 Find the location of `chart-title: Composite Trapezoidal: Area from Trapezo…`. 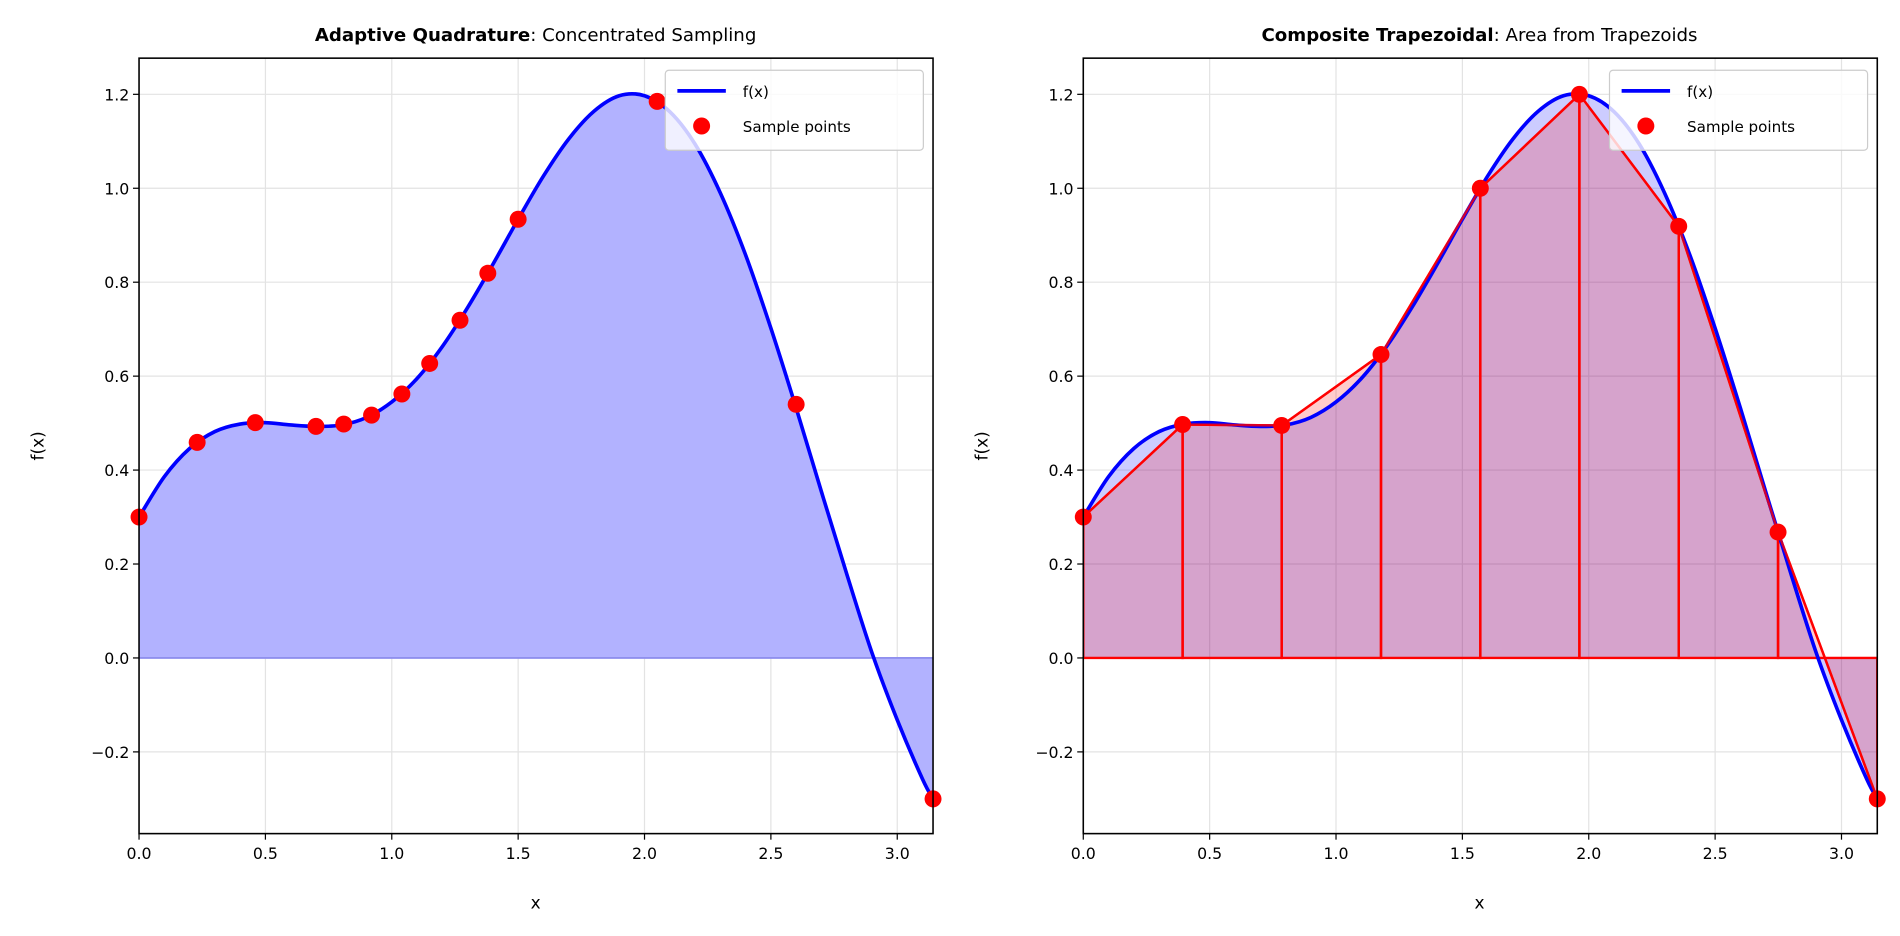

chart-title: Composite Trapezoidal: Area from Trapezo… is located at coordinates (1479, 35).